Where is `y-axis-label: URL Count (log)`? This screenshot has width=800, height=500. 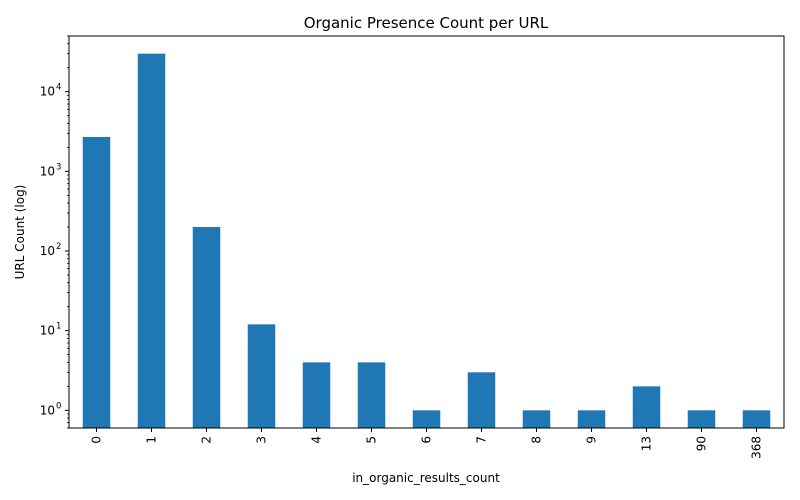 y-axis-label: URL Count (log) is located at coordinates (20, 232).